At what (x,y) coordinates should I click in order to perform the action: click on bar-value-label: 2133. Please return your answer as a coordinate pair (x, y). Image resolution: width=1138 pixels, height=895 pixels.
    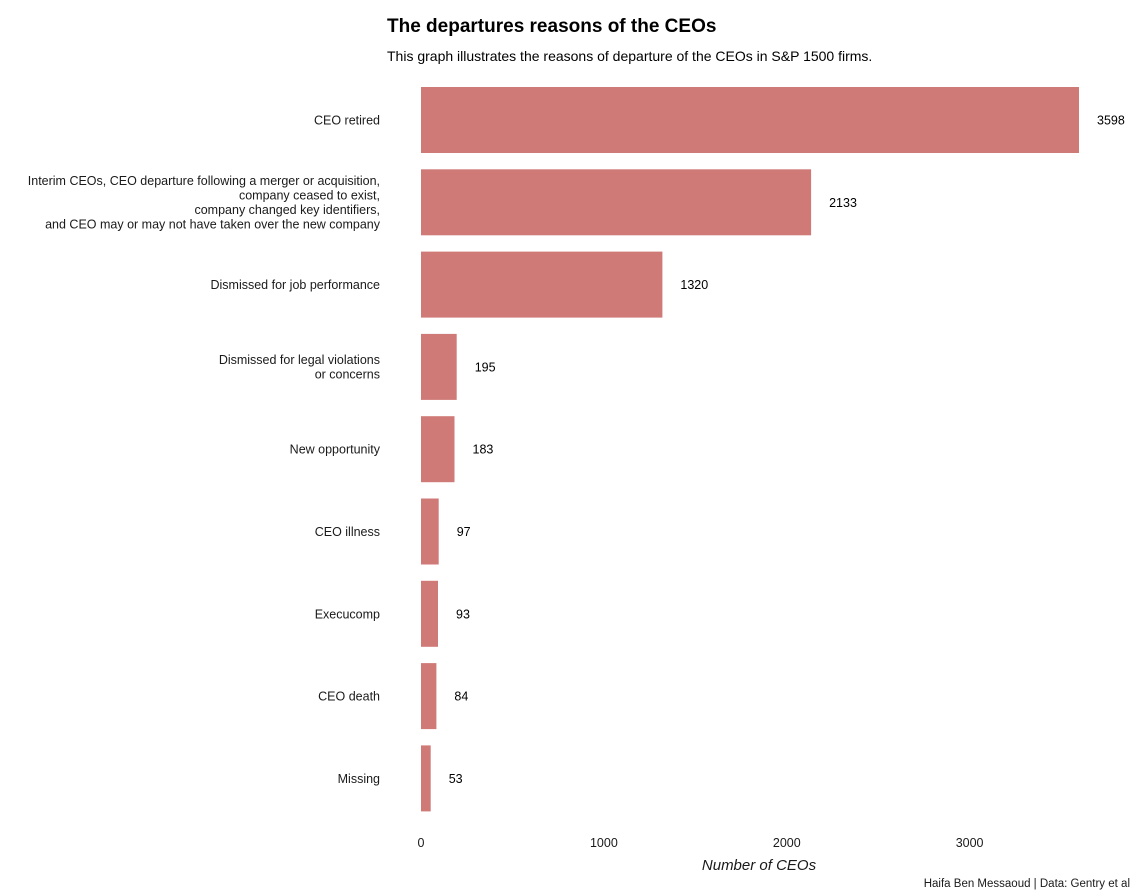
    Looking at the image, I should click on (843, 203).